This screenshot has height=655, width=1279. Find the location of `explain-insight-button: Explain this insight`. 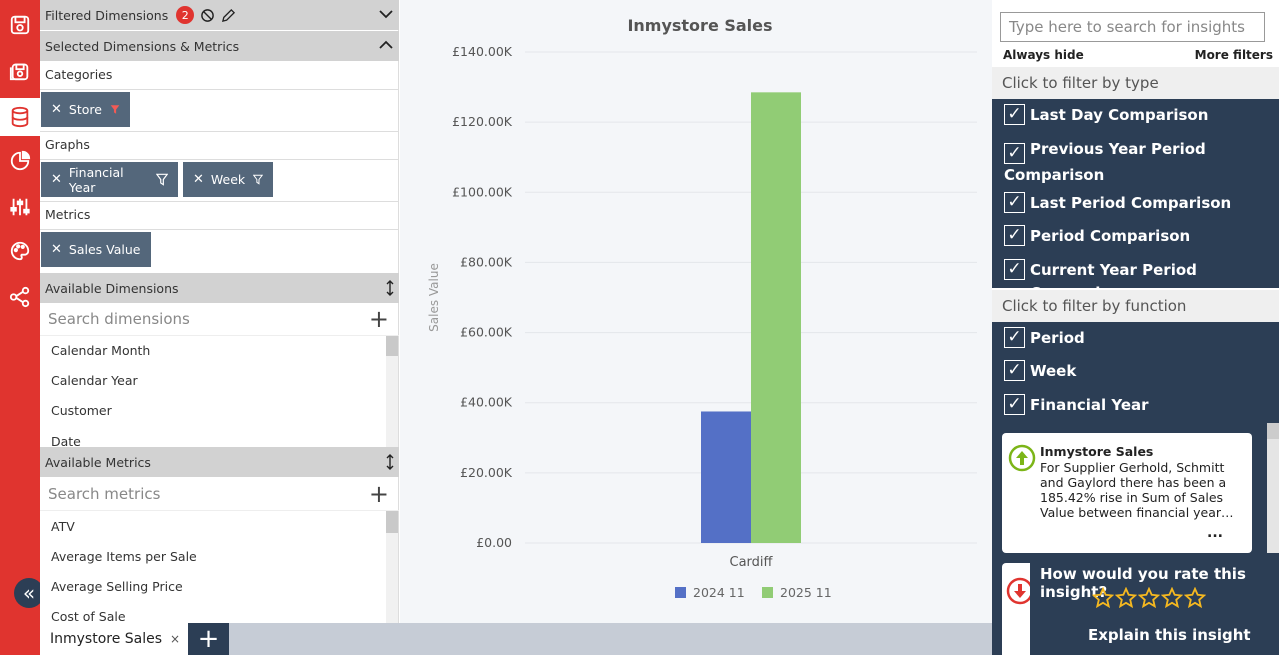

explain-insight-button: Explain this insight is located at coordinates (1169, 635).